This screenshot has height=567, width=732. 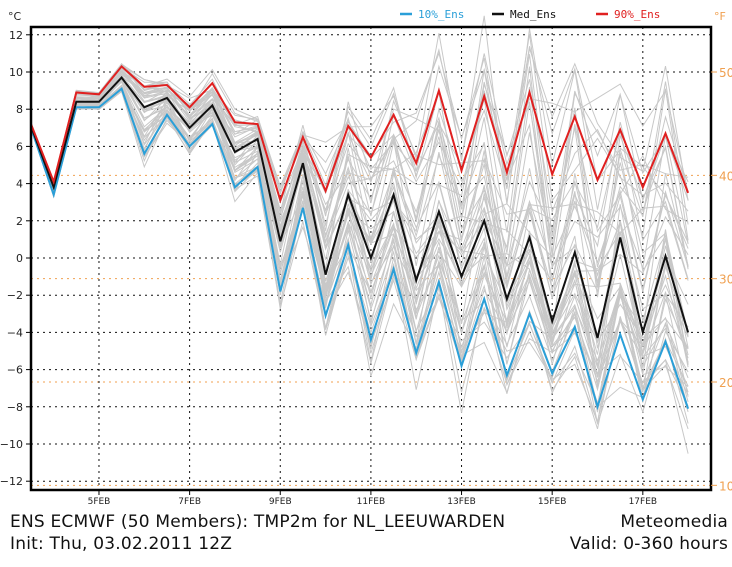 What do you see at coordinates (371, 502) in the screenshot?
I see `x-tick-label: 11FEB` at bounding box center [371, 502].